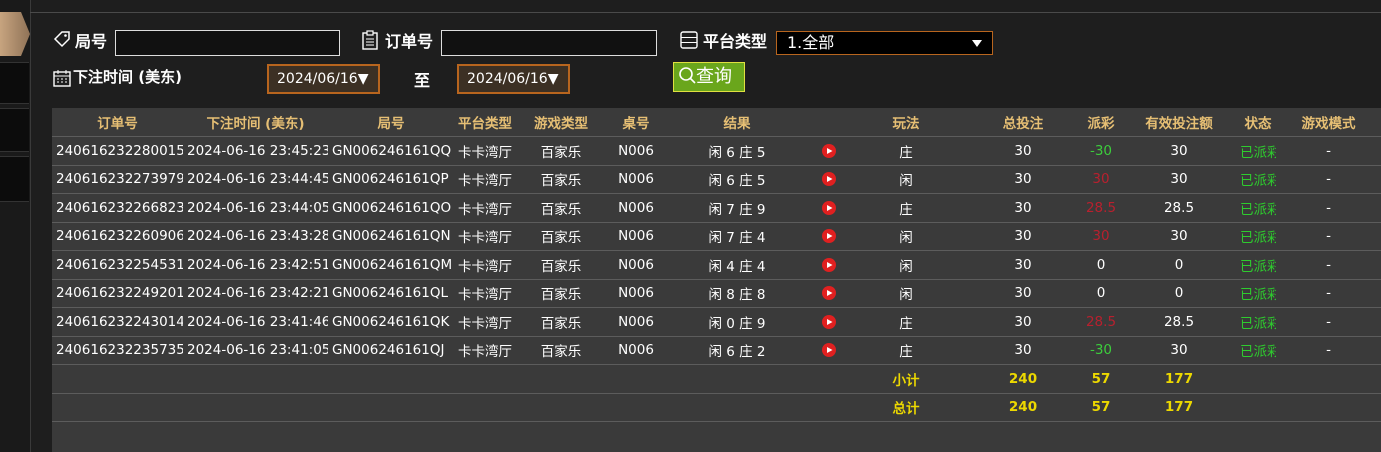 The width and height of the screenshot is (1381, 452). What do you see at coordinates (705, 12) in the screenshot?
I see `divider` at bounding box center [705, 12].